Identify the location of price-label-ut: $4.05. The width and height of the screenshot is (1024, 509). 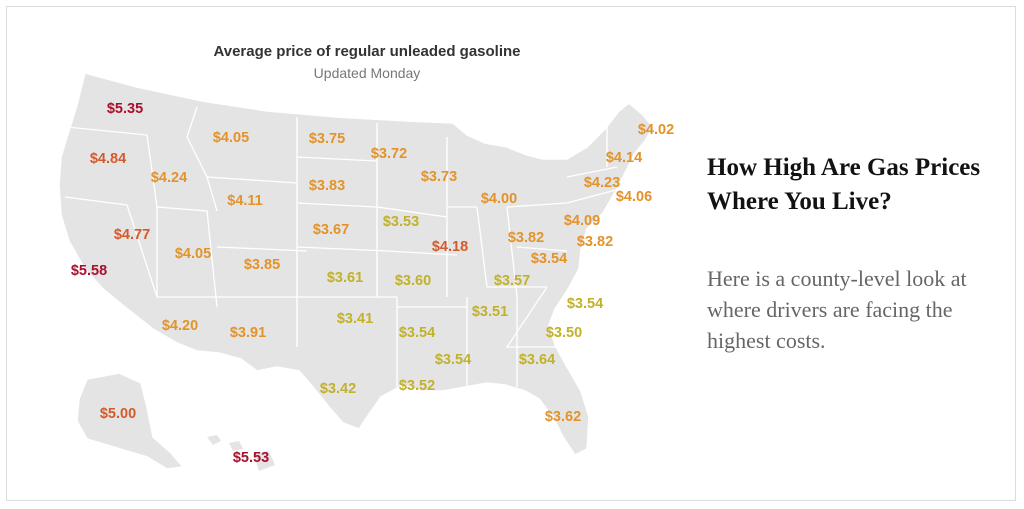
(193, 254).